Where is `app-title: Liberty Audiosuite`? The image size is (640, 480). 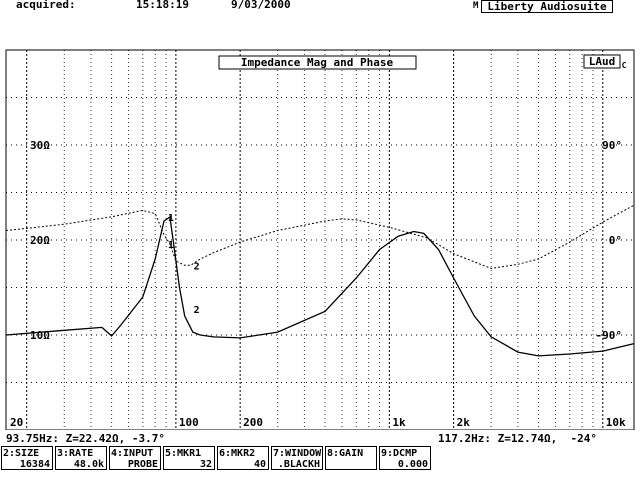 app-title: Liberty Audiosuite is located at coordinates (547, 6).